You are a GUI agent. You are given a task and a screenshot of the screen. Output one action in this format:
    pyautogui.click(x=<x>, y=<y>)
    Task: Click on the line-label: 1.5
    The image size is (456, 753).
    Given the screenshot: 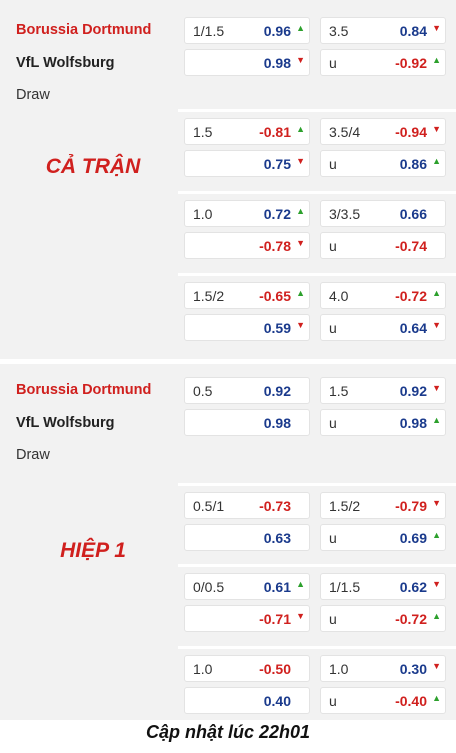 What is the action you would take?
    pyautogui.click(x=339, y=391)
    